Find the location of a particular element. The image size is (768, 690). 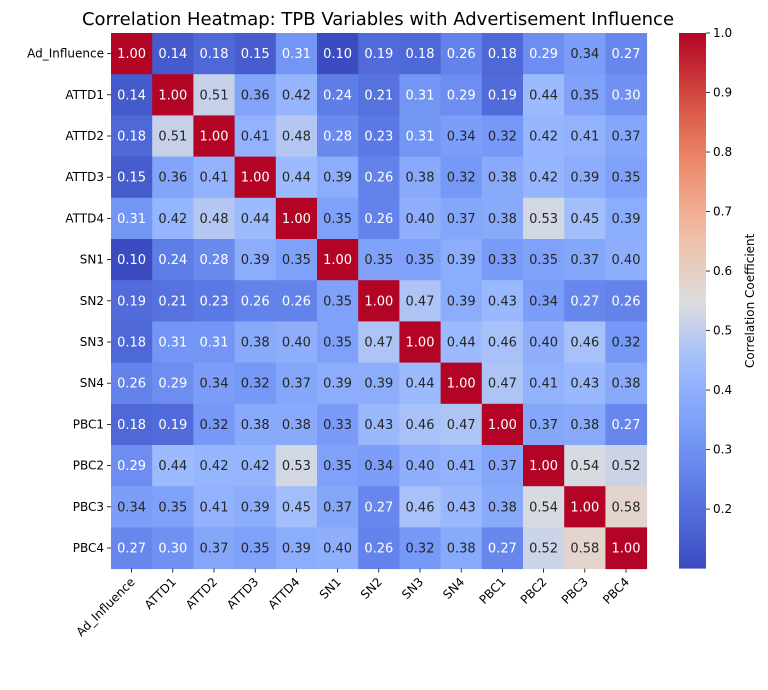

x-tick-label: SN4 is located at coordinates (453, 588).